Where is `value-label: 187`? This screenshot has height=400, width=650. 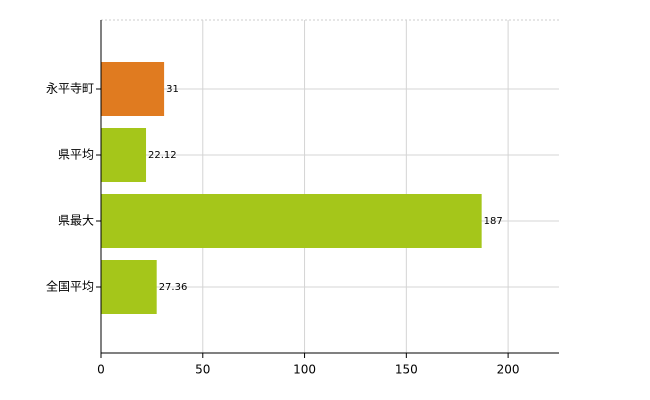
value-label: 187 is located at coordinates (493, 221).